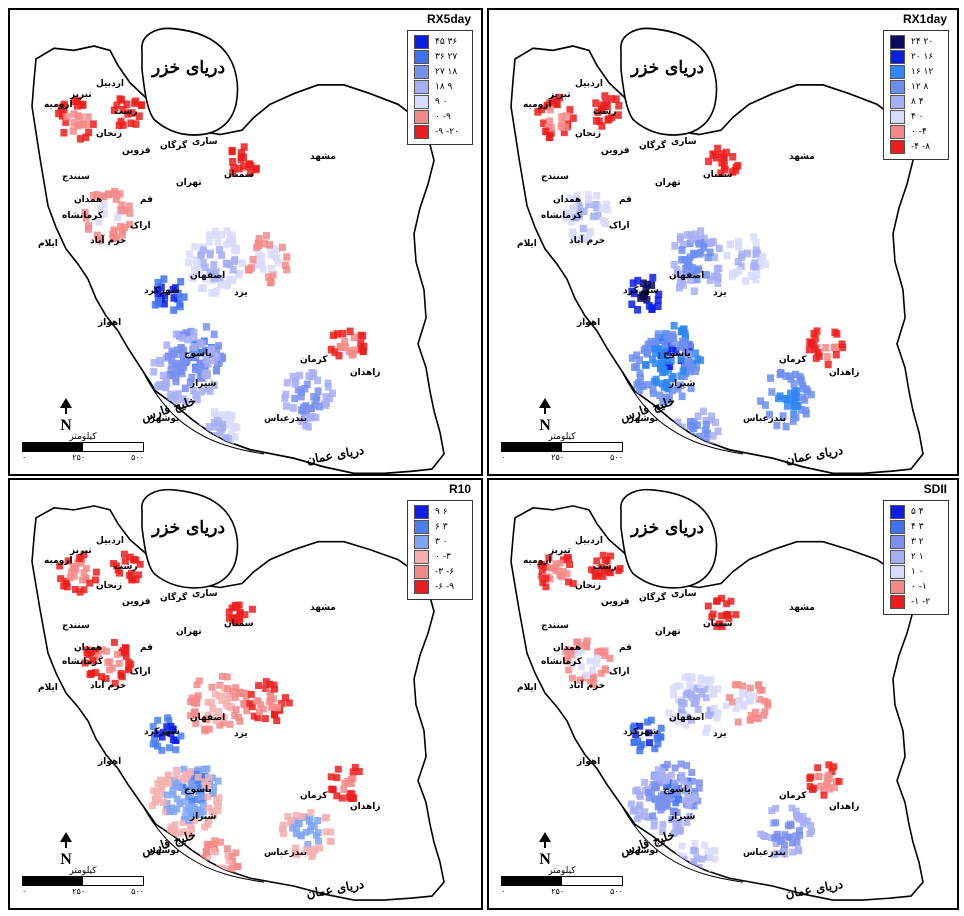  Describe the element at coordinates (720, 293) in the screenshot. I see `city-label: یزد` at that location.